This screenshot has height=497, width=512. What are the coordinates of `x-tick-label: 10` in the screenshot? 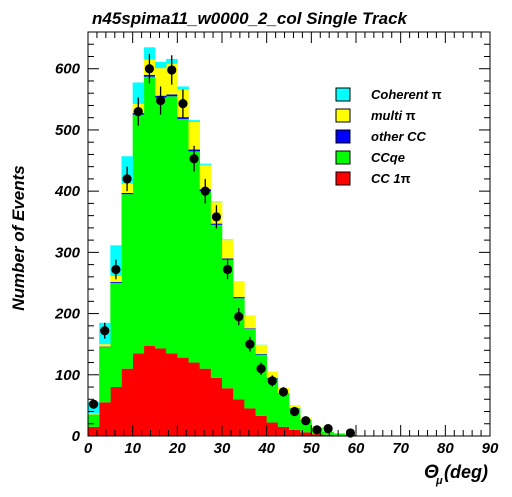 It's located at (132, 448).